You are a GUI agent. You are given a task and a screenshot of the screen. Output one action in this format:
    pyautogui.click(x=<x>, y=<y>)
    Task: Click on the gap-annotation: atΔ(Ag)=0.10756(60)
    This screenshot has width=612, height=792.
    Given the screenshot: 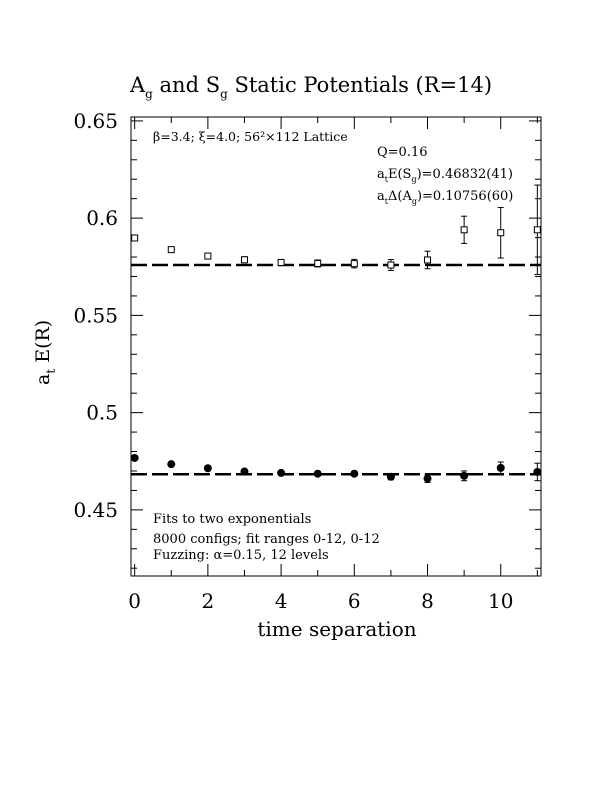 What is the action you would take?
    pyautogui.click(x=445, y=197)
    